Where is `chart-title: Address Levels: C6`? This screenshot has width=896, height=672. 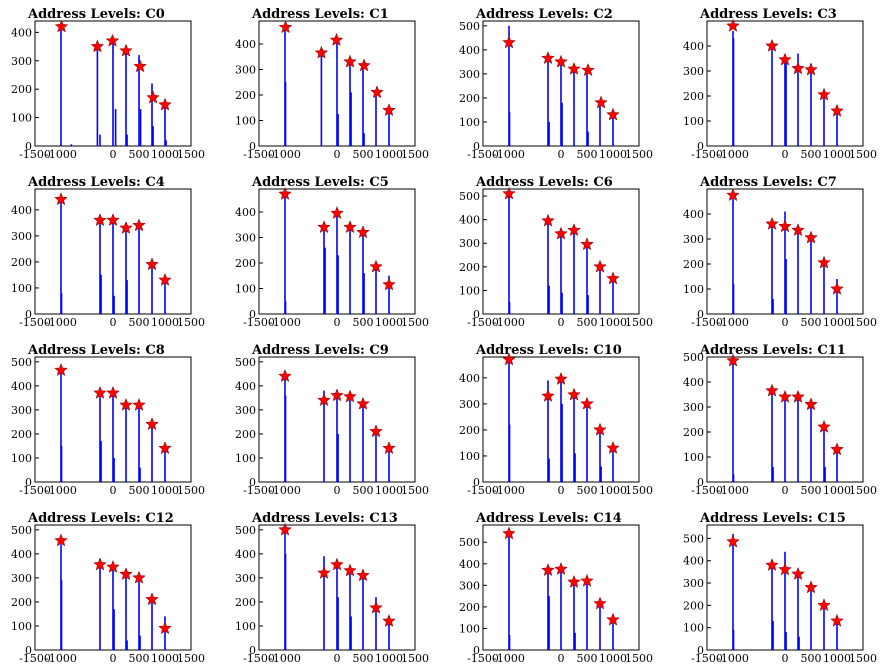 chart-title: Address Levels: C6 is located at coordinates (544, 182).